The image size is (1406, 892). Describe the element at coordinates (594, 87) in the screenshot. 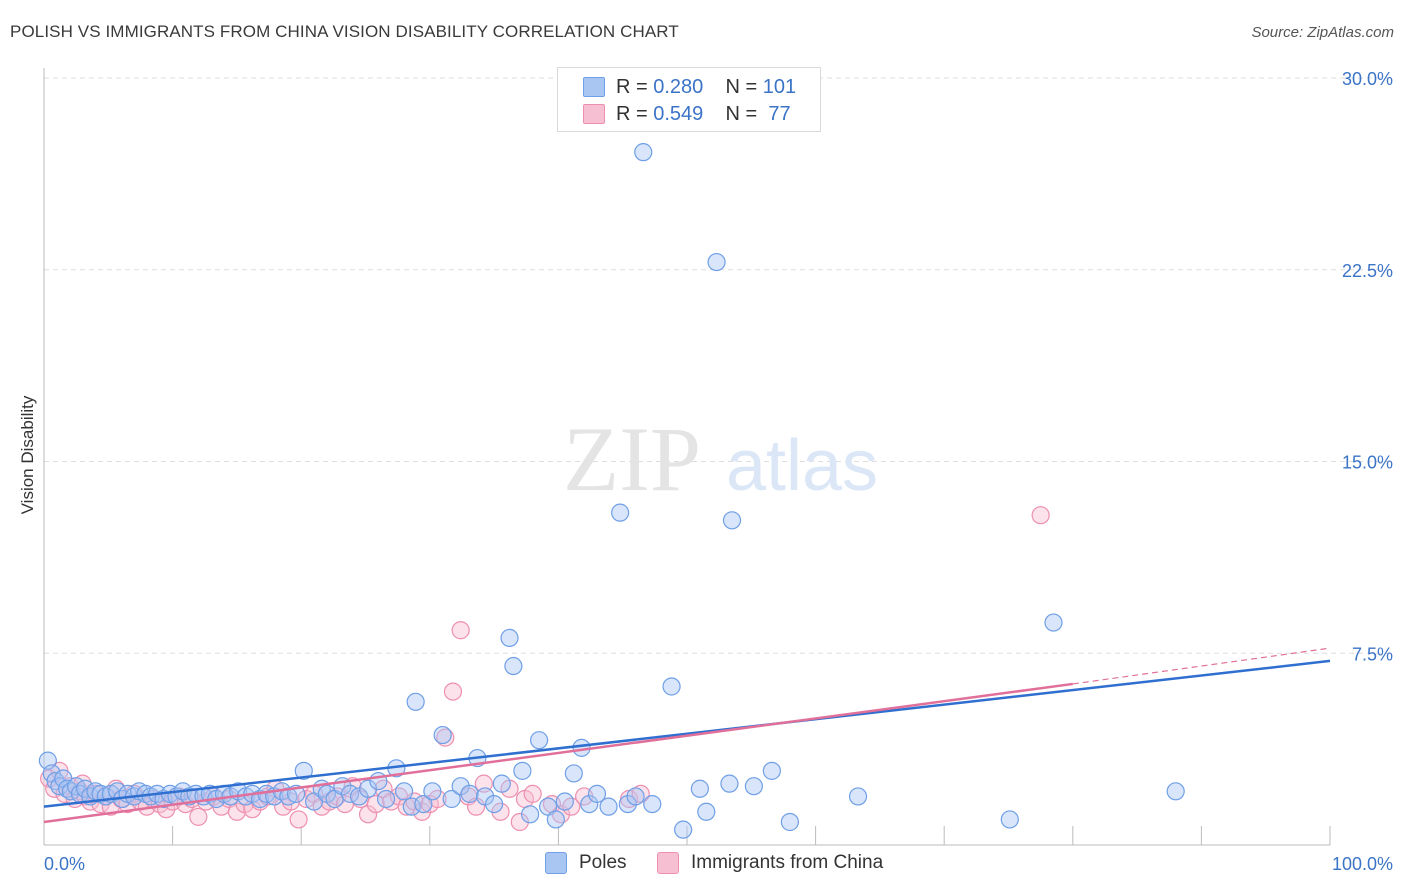

I see `legend-swatch-blue` at that location.